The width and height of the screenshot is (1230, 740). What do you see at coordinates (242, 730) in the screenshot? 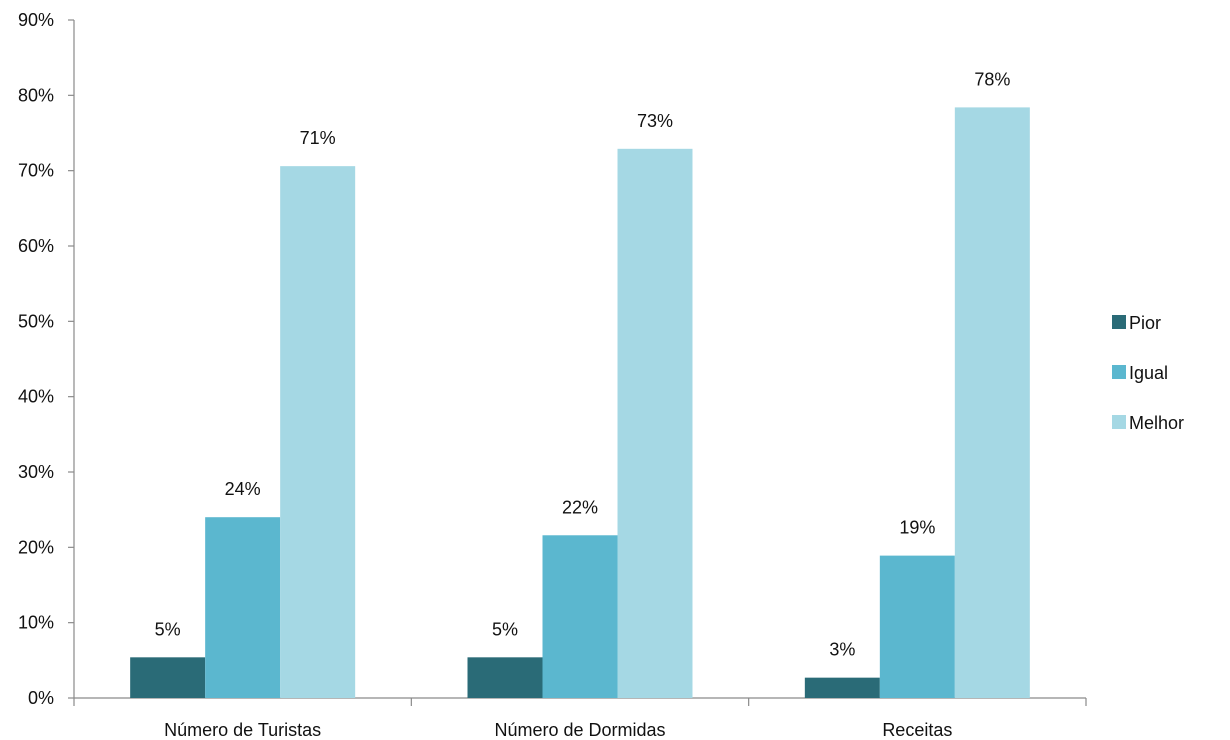
I see `x-tick-label: Número de Turistas` at bounding box center [242, 730].